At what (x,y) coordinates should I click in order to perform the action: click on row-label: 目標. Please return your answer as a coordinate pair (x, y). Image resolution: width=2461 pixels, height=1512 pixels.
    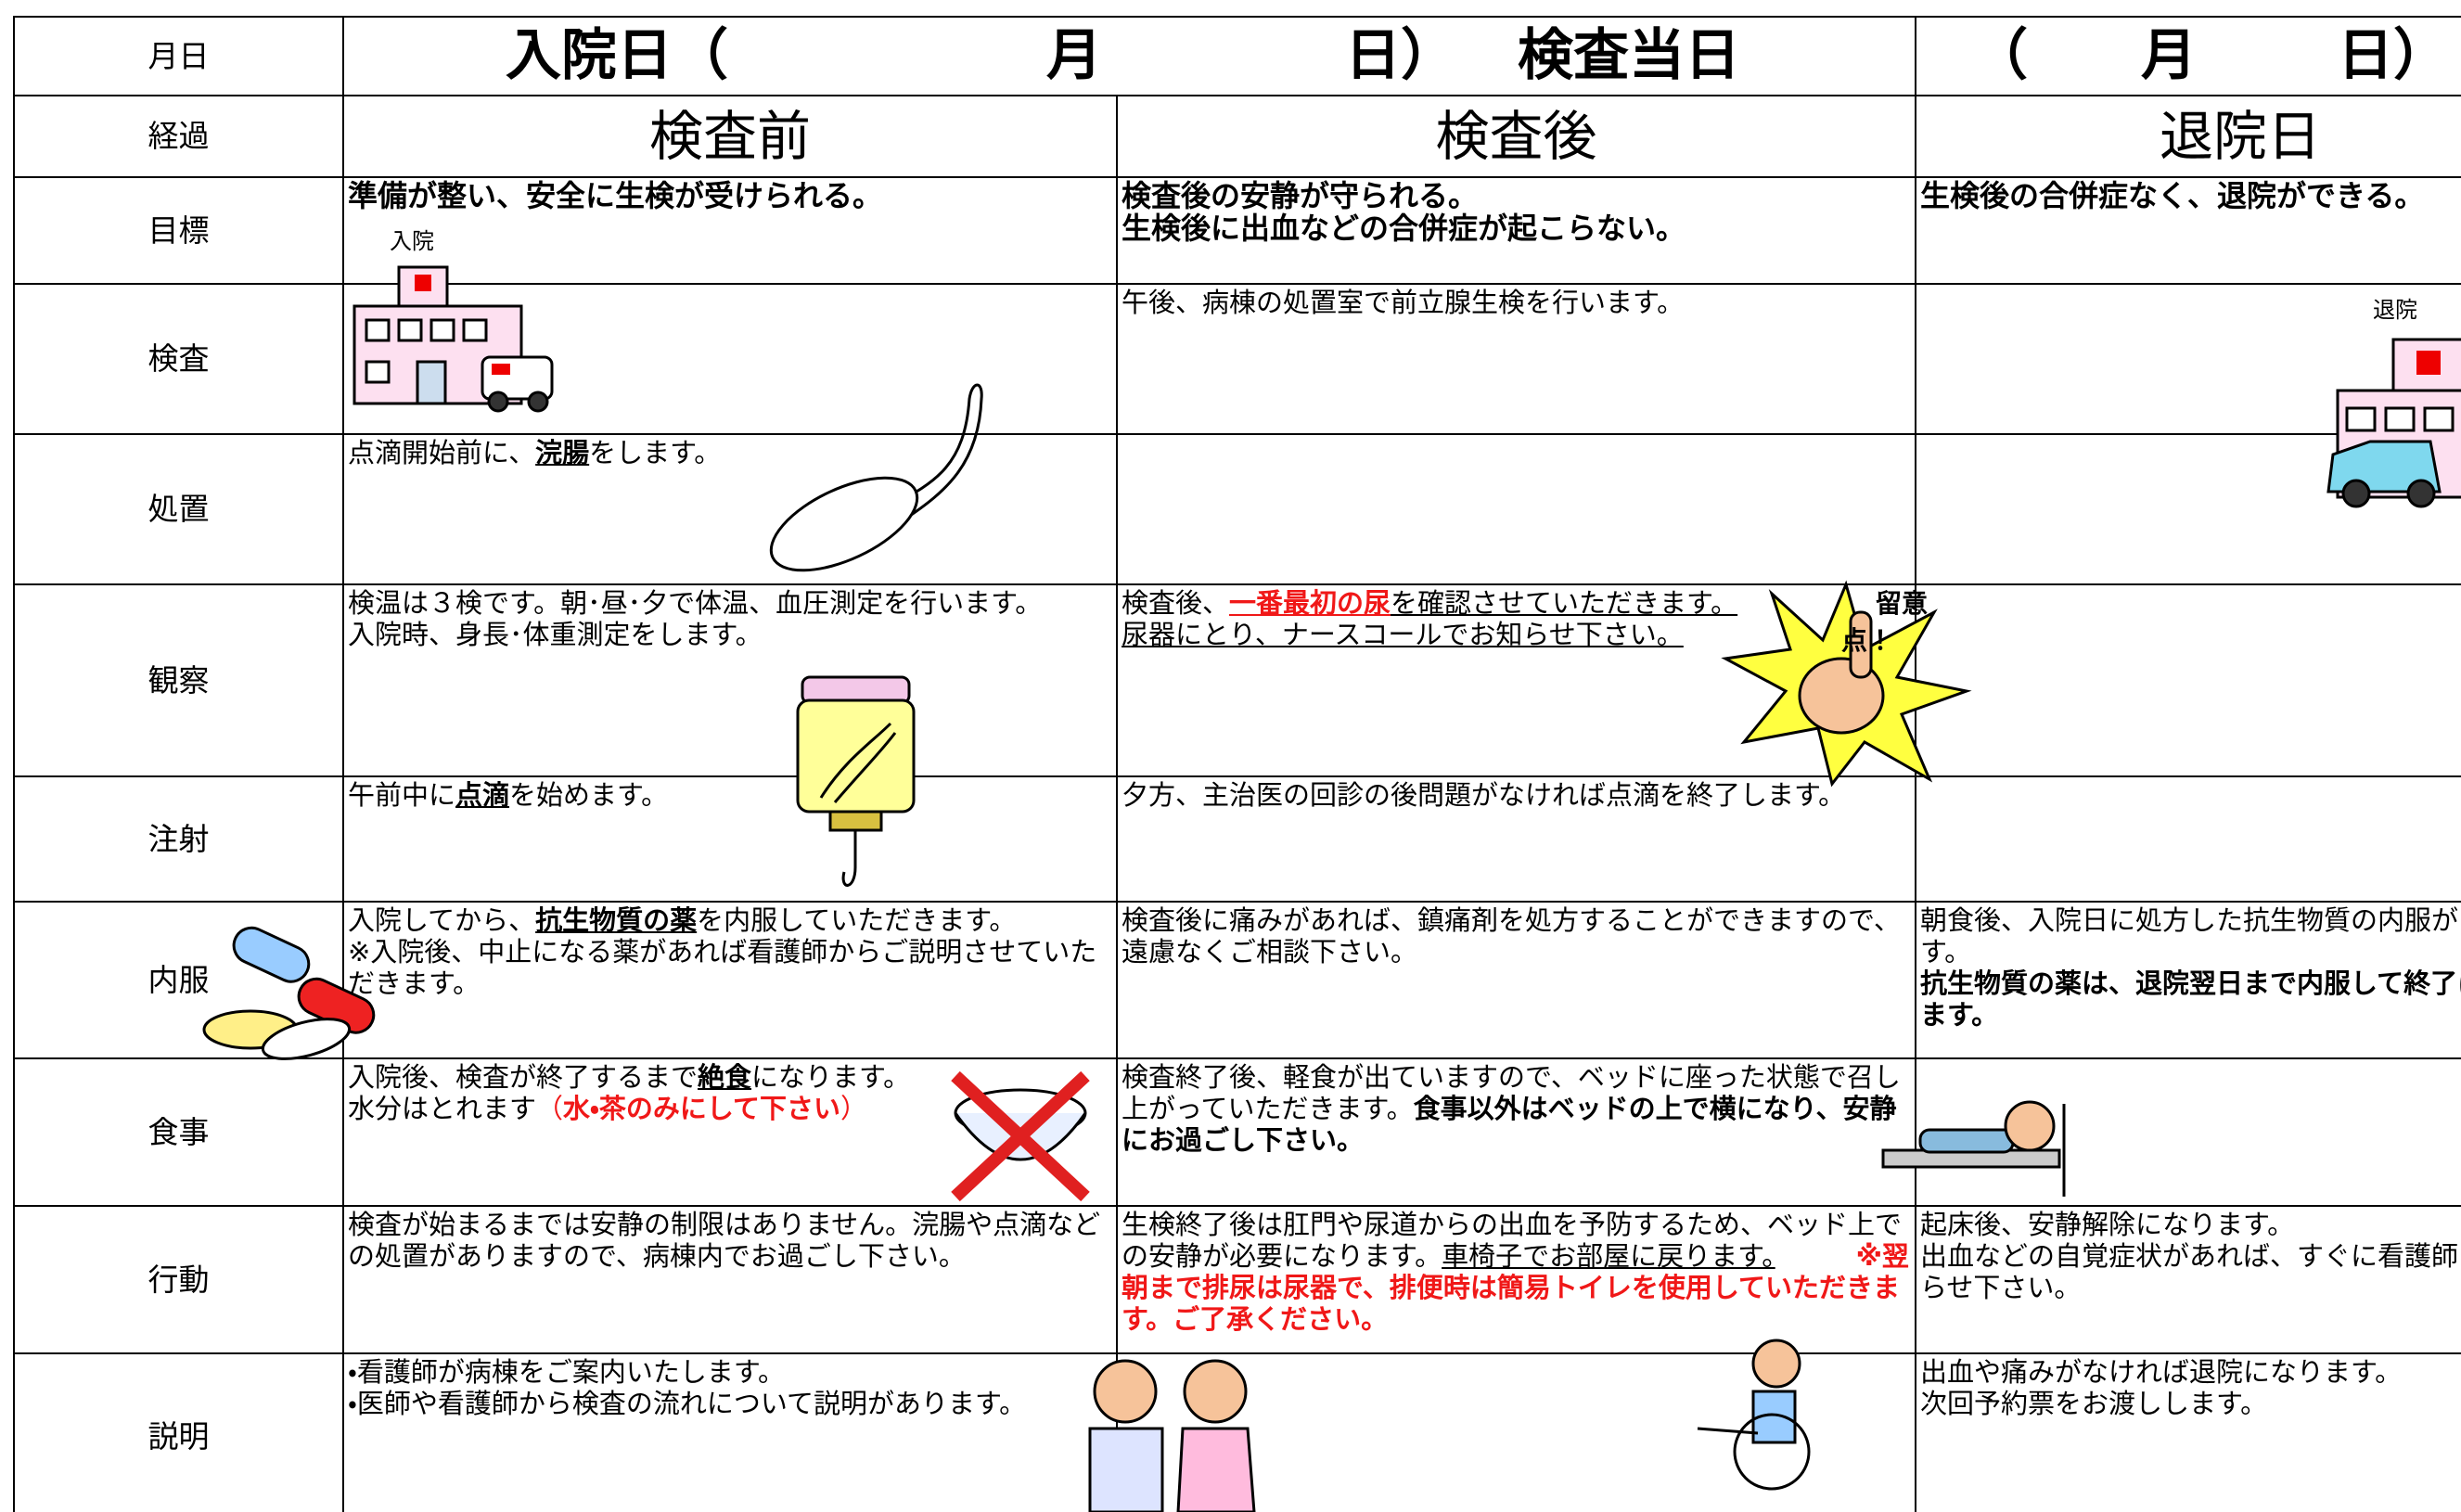
    Looking at the image, I should click on (178, 230).